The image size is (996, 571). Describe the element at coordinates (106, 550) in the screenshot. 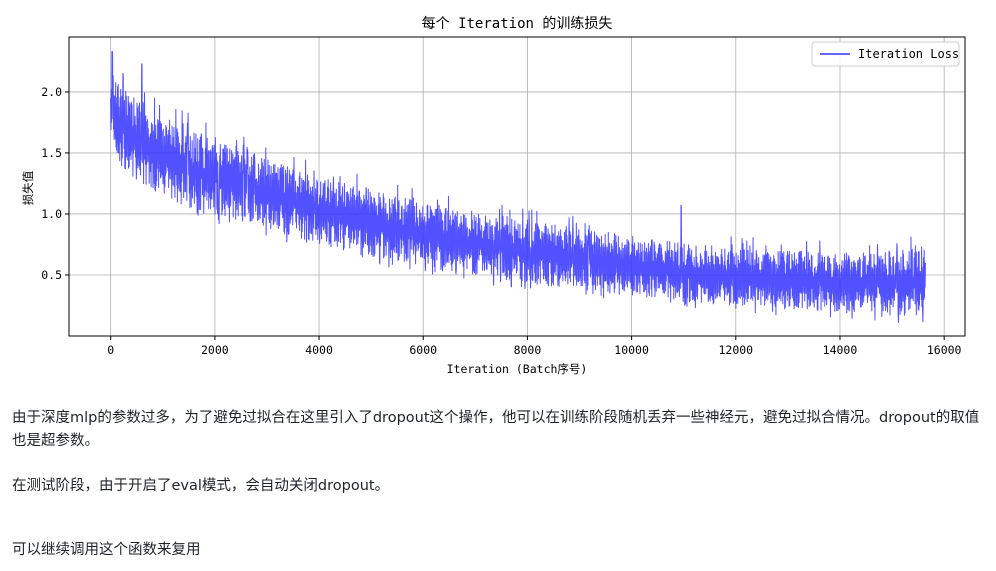

I see `paragraph-reuse: 可以继续调用这个函数来复用` at that location.